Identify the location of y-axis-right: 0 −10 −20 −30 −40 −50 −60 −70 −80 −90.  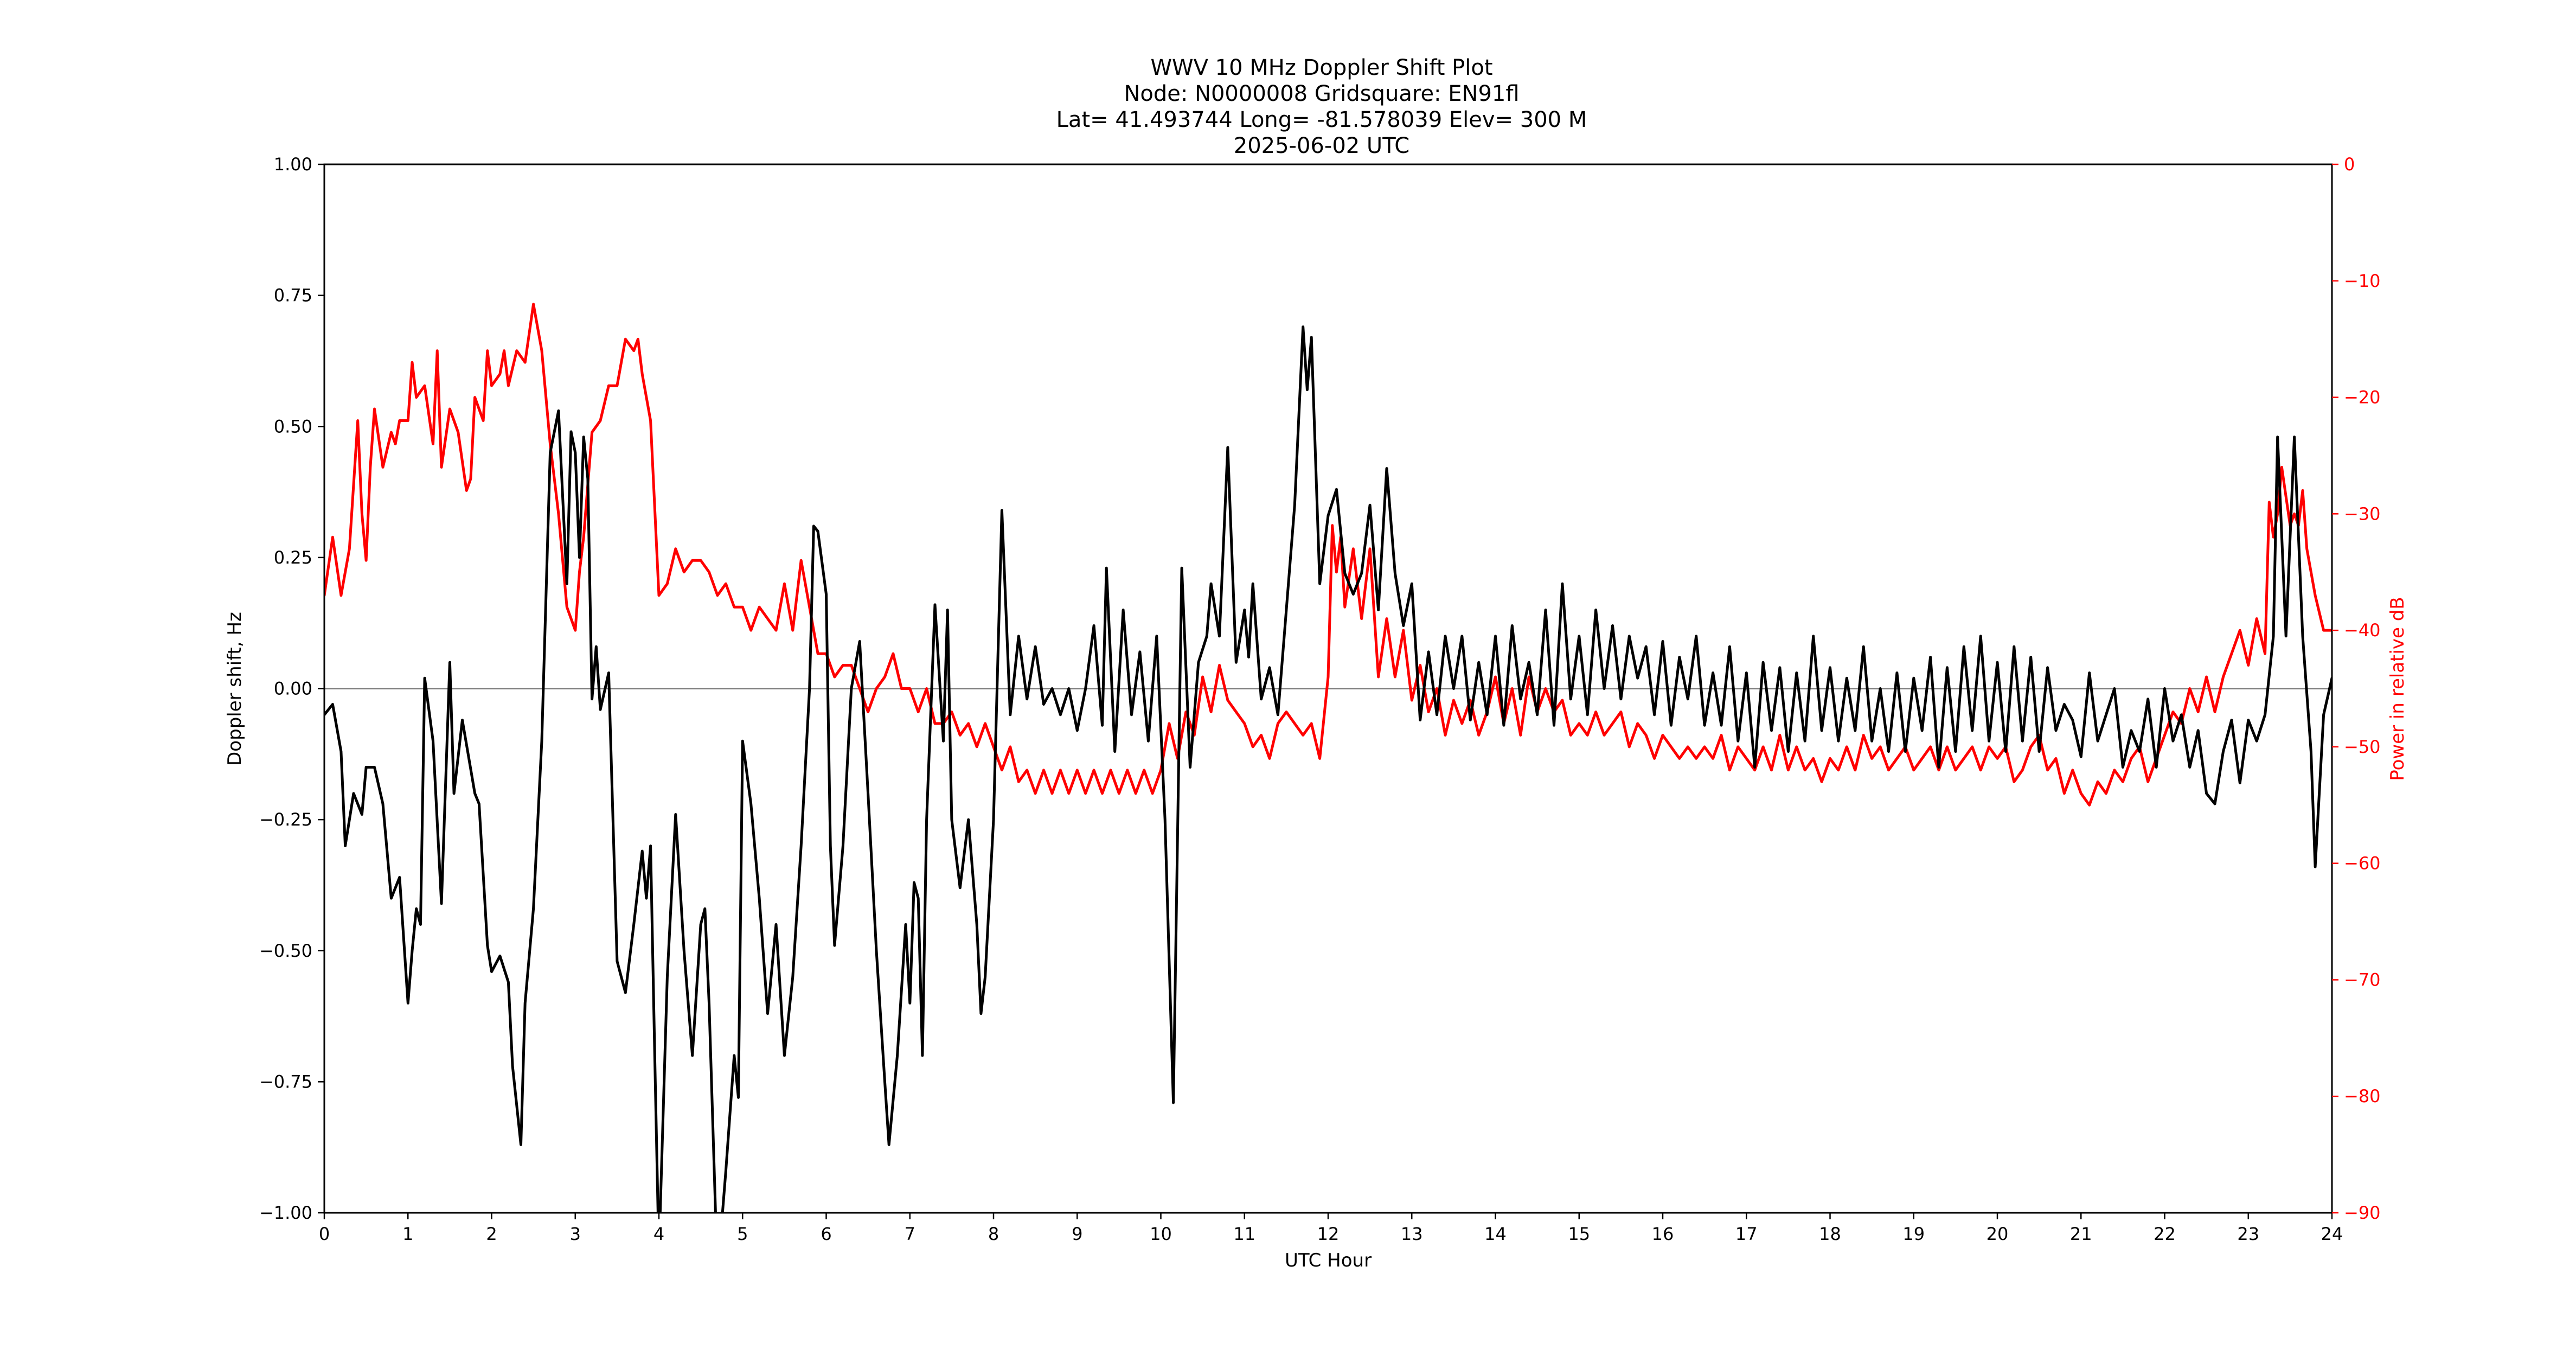
(2356, 688).